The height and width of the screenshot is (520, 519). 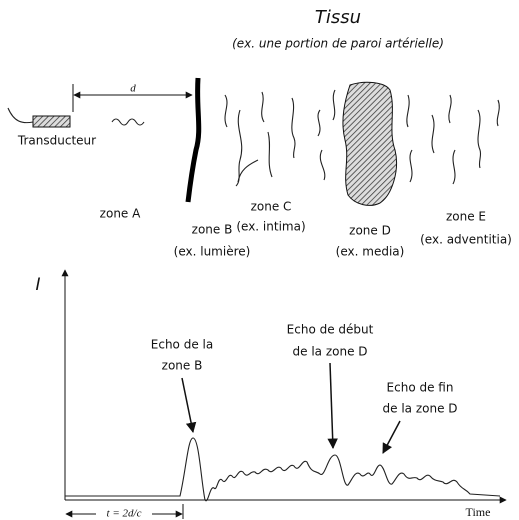 What do you see at coordinates (212, 230) in the screenshot?
I see `zone-name: zone B` at bounding box center [212, 230].